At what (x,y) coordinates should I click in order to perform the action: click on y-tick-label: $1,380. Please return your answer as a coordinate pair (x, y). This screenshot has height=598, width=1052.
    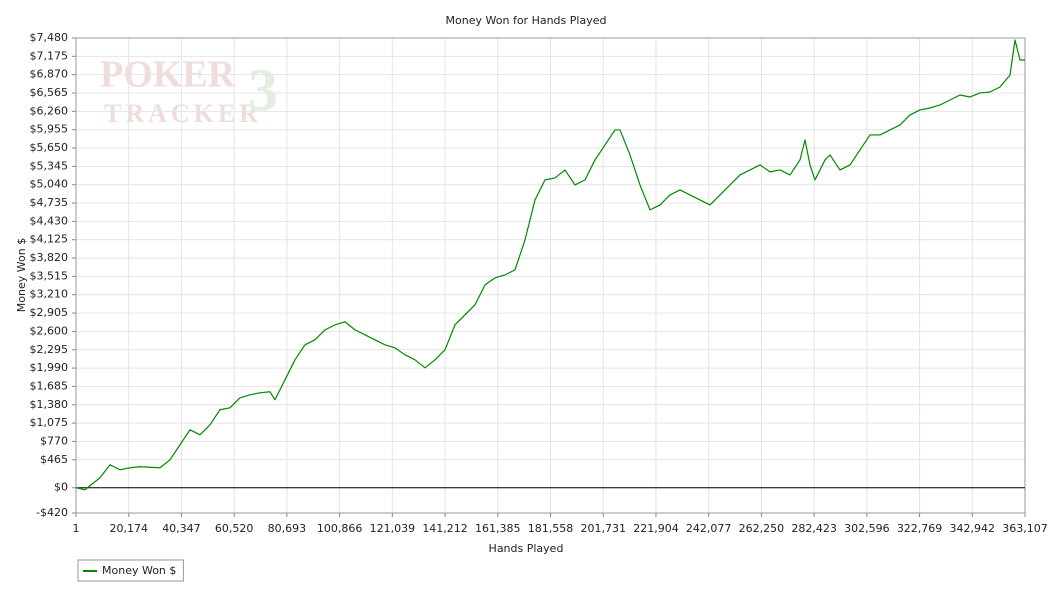
    Looking at the image, I should click on (49, 404).